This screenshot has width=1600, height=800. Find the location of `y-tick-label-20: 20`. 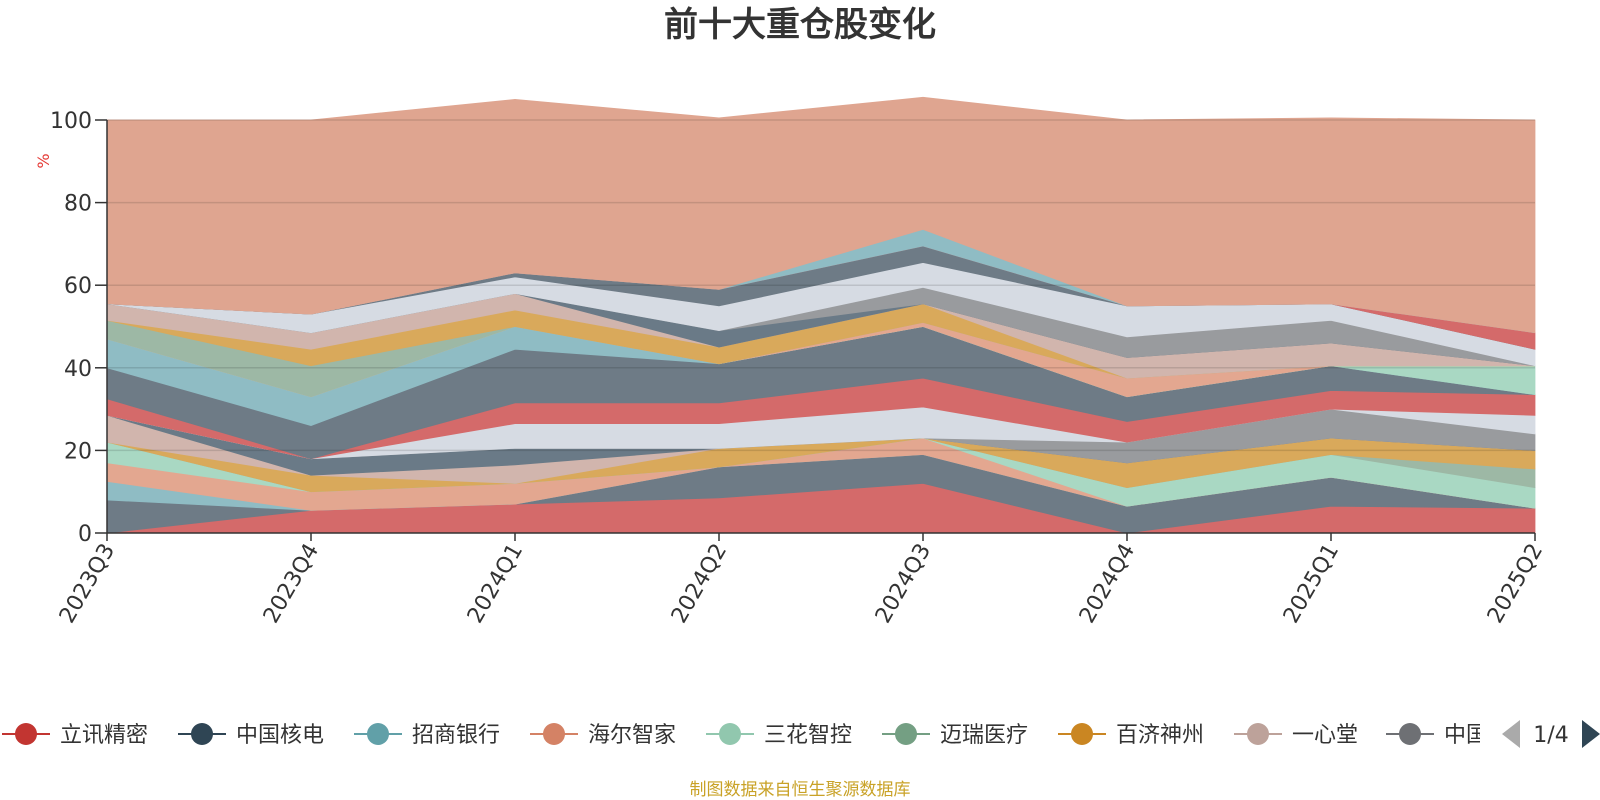

y-tick-label-20: 20 is located at coordinates (78, 451).